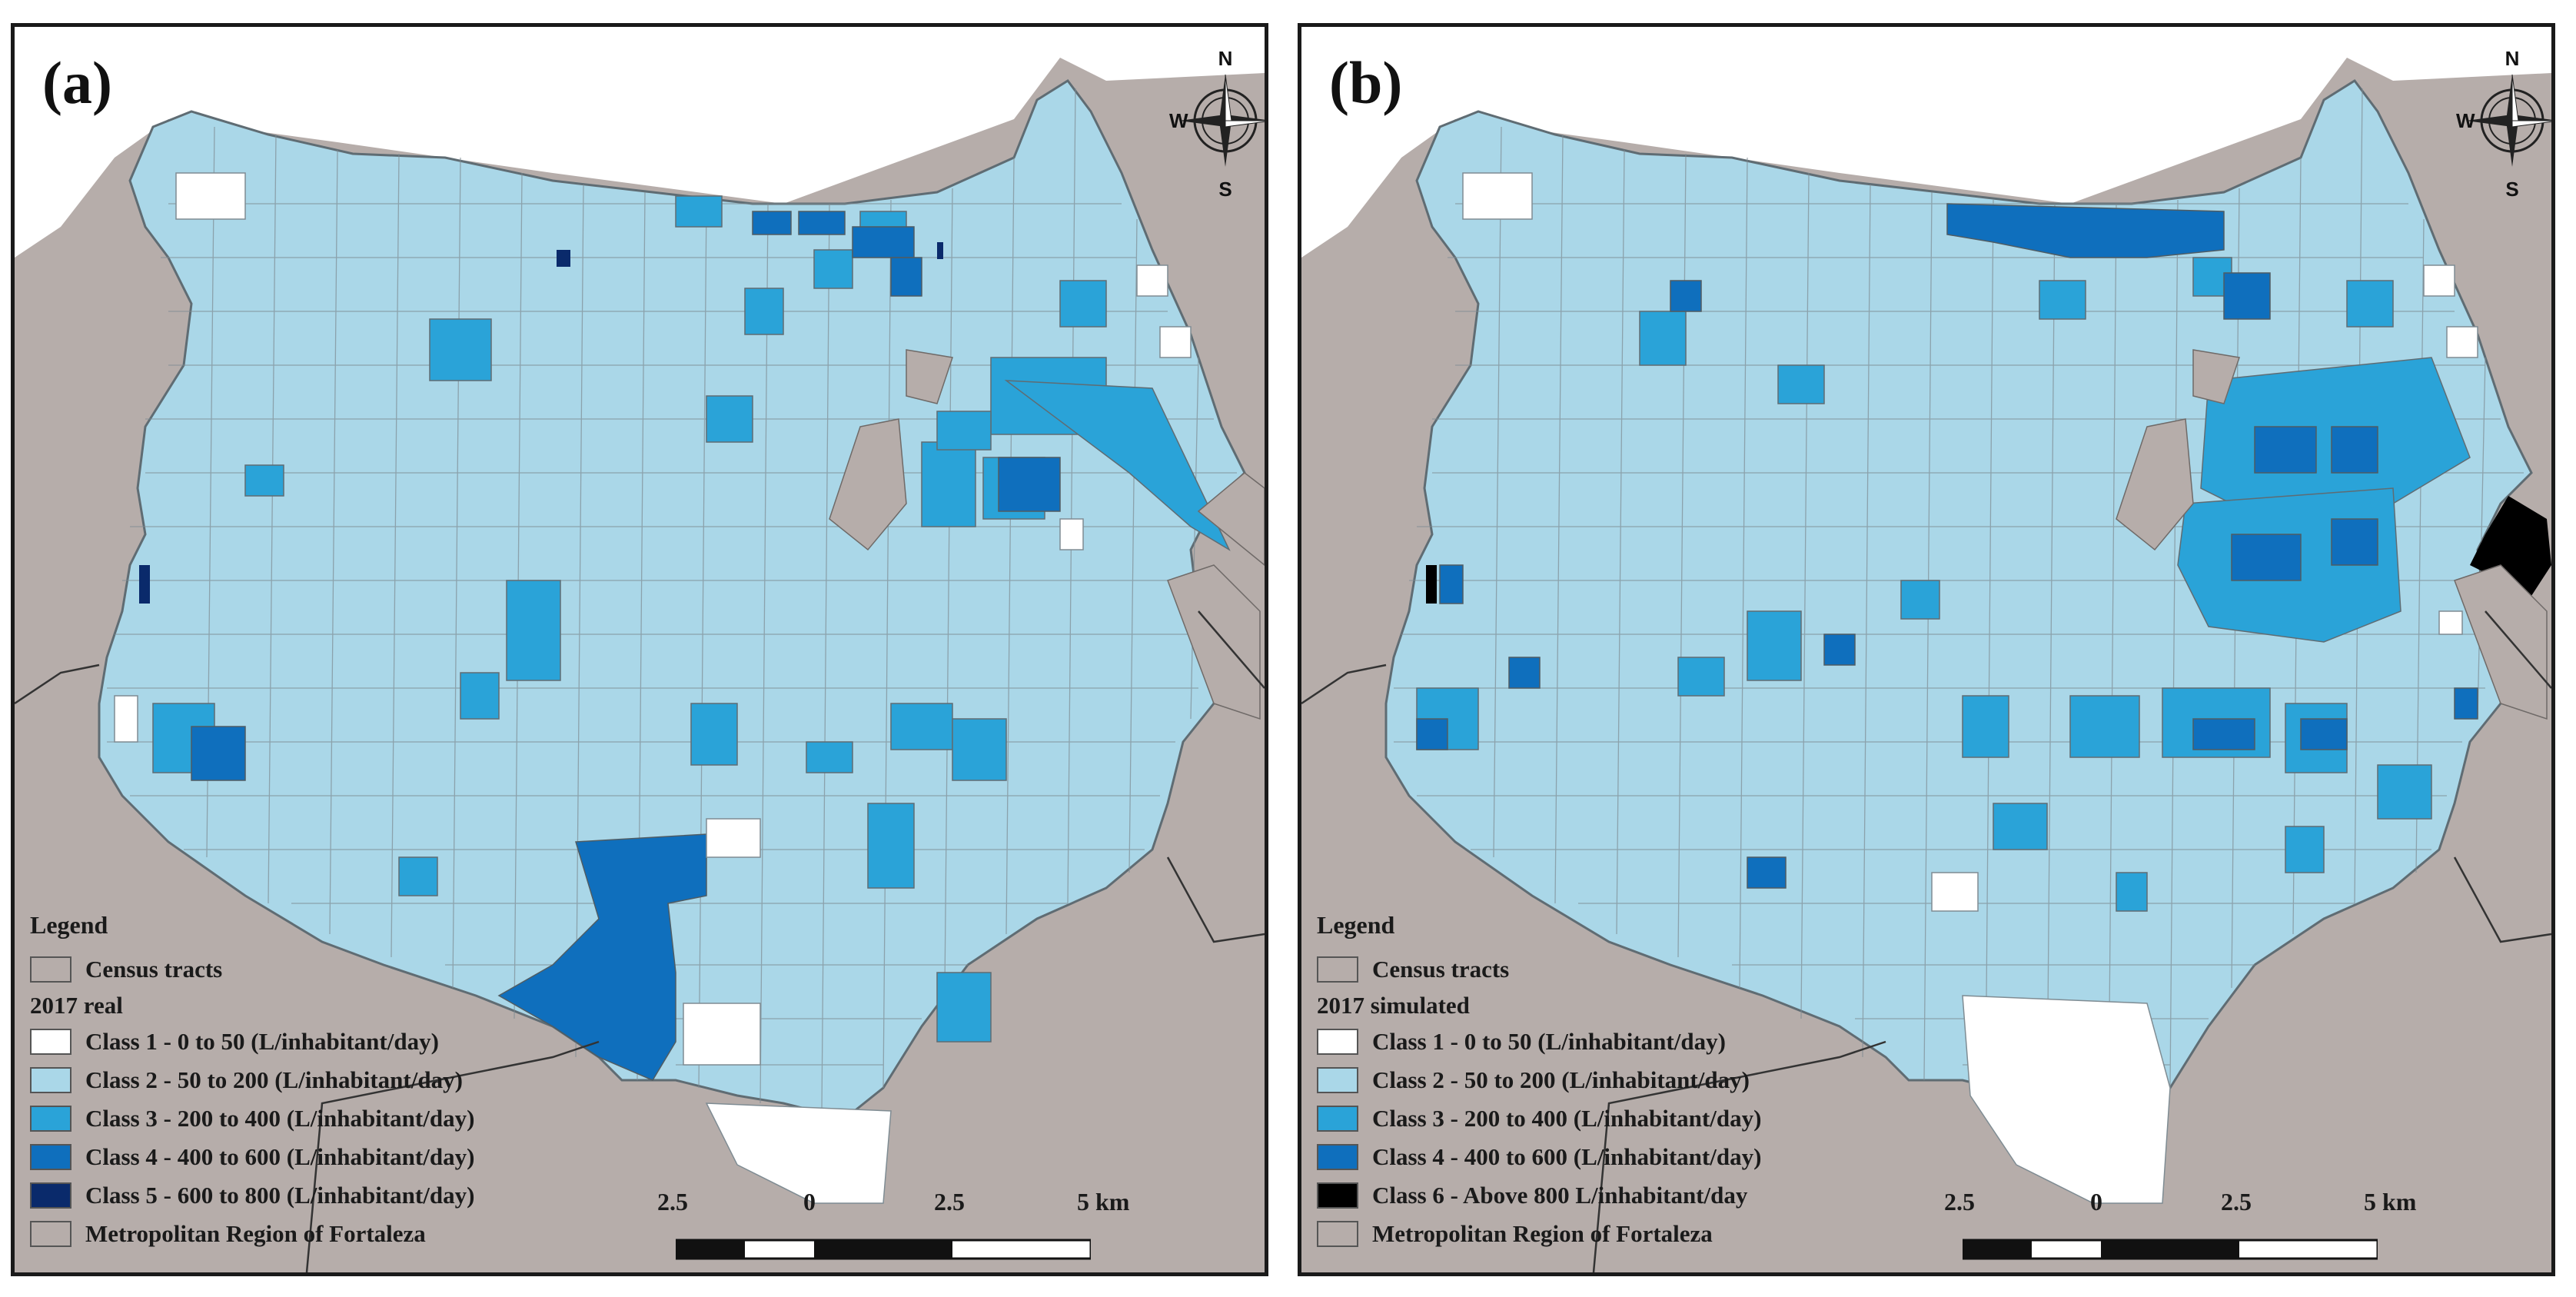 The height and width of the screenshot is (1297, 2576). What do you see at coordinates (2190, 1203) in the screenshot?
I see `scale-labels-b: 2.5 0 2.5 5 km` at bounding box center [2190, 1203].